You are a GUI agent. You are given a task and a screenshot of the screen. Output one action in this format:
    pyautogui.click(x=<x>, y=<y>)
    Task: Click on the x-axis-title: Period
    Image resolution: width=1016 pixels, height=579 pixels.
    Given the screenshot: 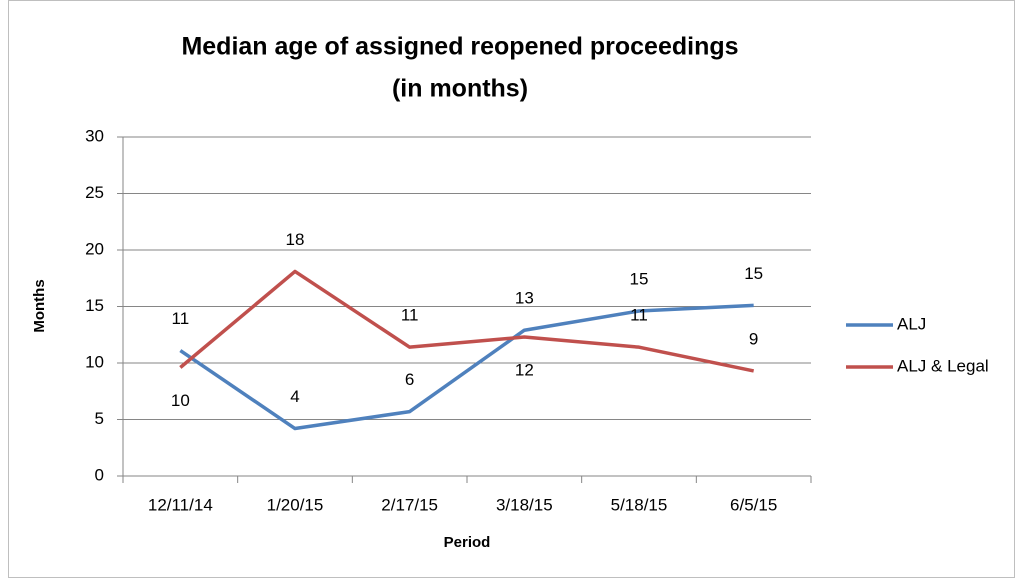 What is the action you would take?
    pyautogui.click(x=467, y=542)
    